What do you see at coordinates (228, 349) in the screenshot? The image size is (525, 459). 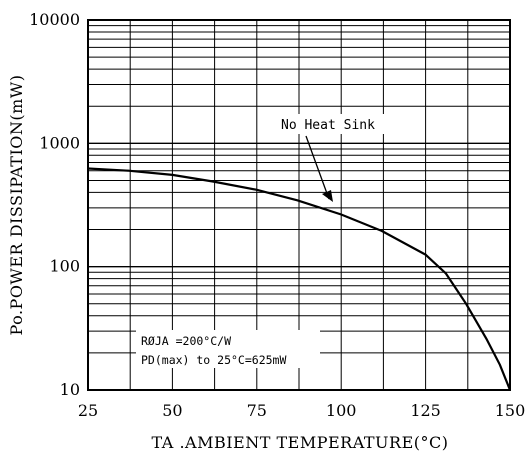 I see `note-box` at bounding box center [228, 349].